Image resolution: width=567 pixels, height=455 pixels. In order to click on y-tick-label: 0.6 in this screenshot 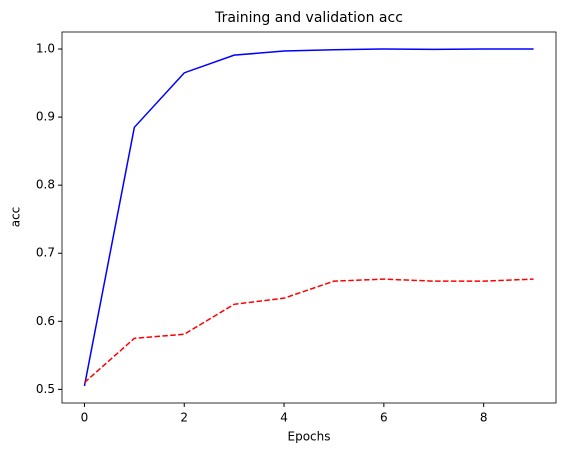, I will do `click(45, 321)`.